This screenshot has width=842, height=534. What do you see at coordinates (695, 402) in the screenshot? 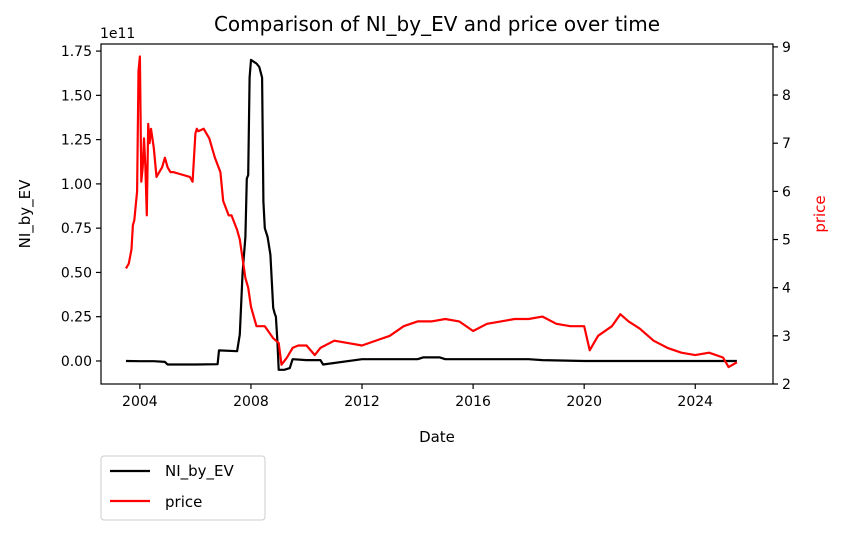
I see `x-tick-label: 2024` at bounding box center [695, 402].